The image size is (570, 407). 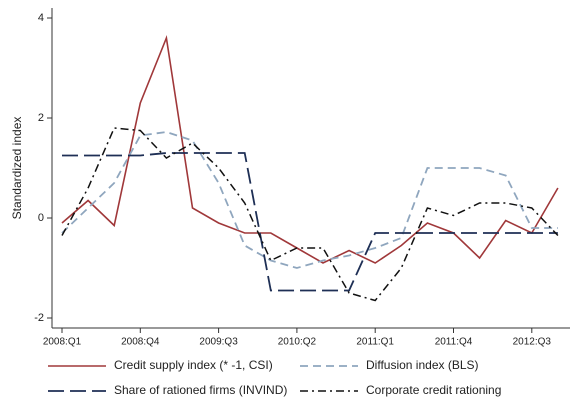 I want to click on y-tick-label: 2, so click(x=41, y=118).